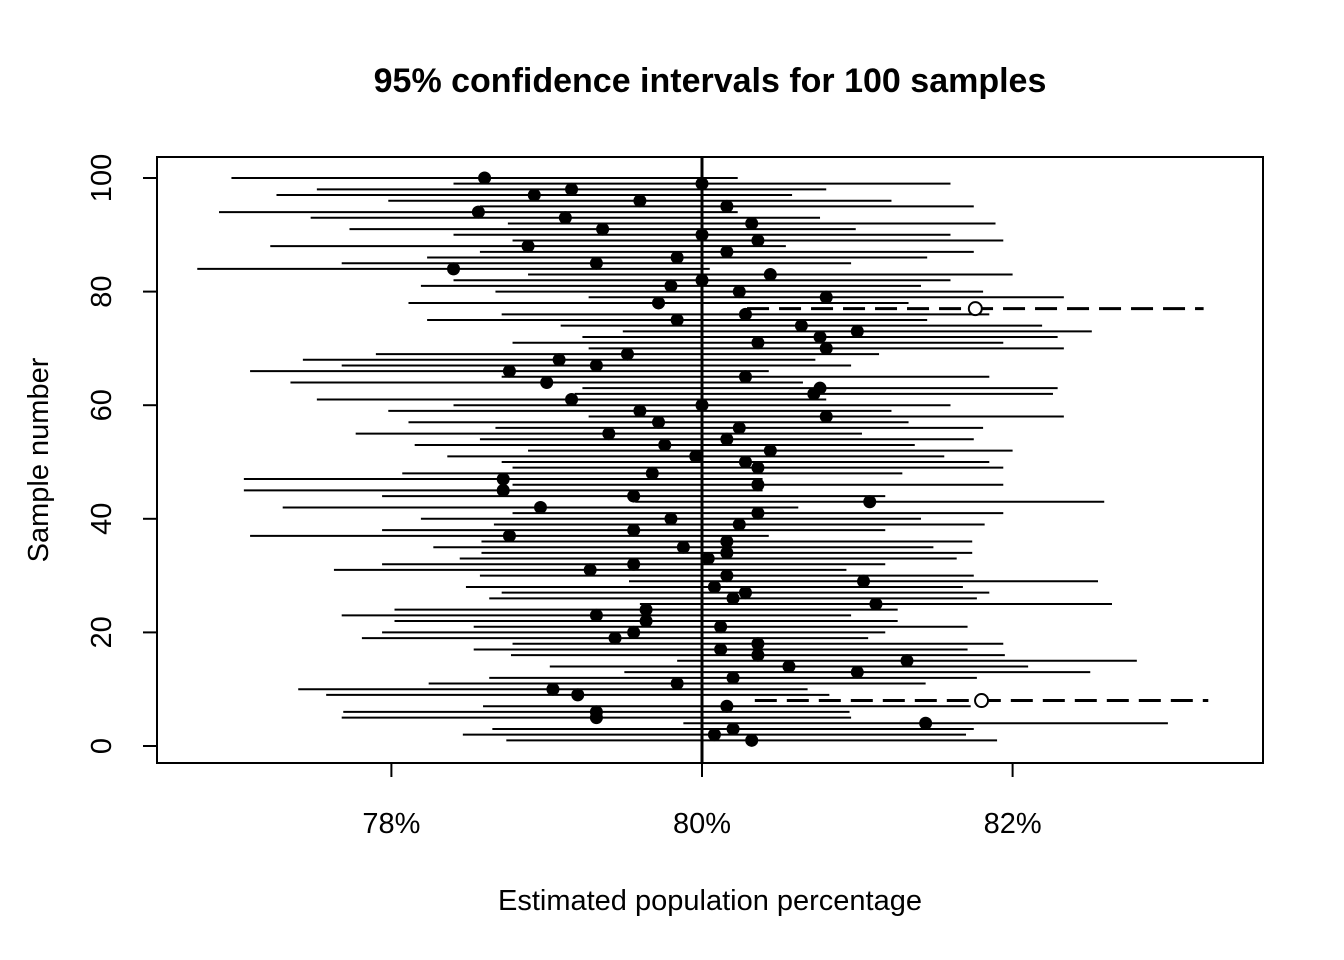 This screenshot has height=960, width=1344. I want to click on x-tick-label-82: 82%, so click(1013, 824).